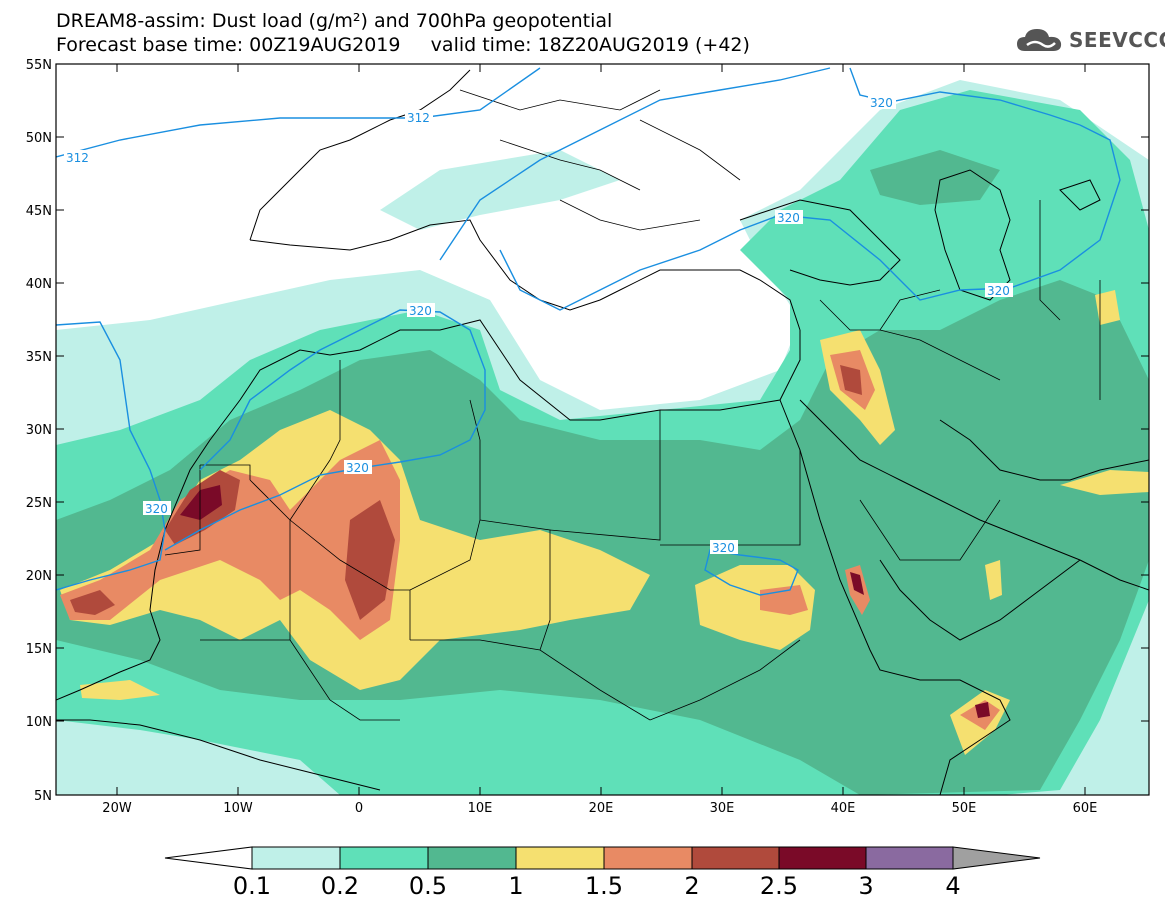 This screenshot has height=907, width=1165. What do you see at coordinates (604, 886) in the screenshot?
I see `colorbar-label: 1.5` at bounding box center [604, 886].